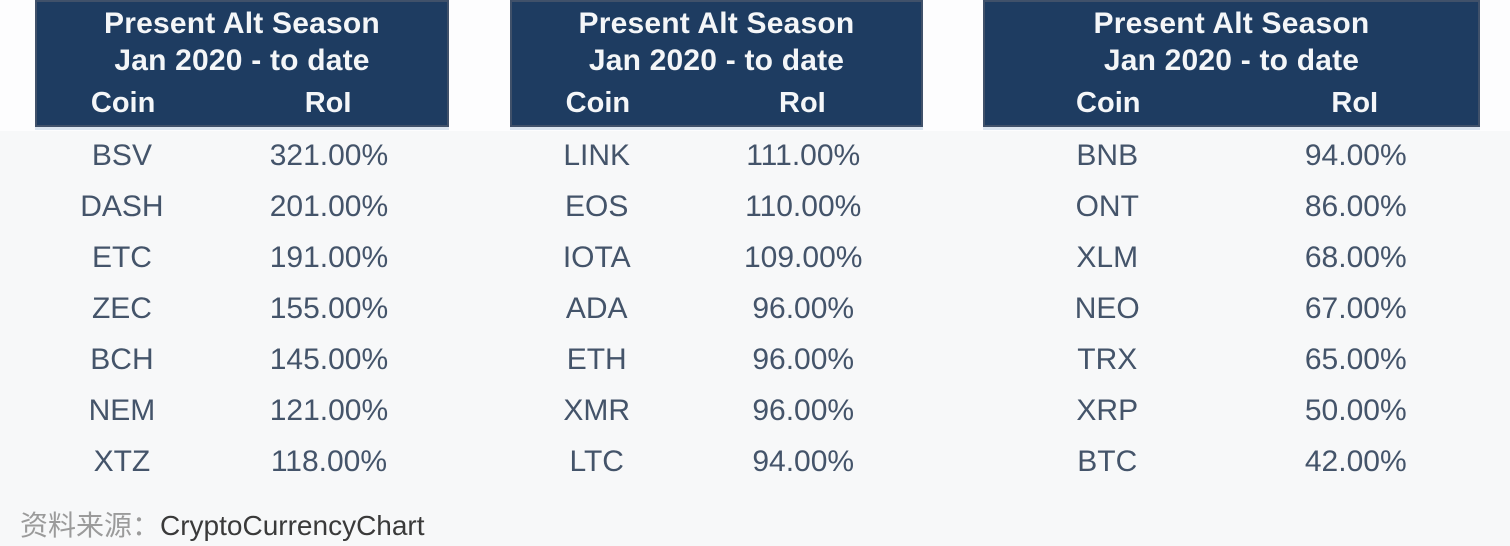 Image resolution: width=1510 pixels, height=546 pixels. Describe the element at coordinates (1107, 359) in the screenshot. I see `coin-cell: TRX` at that location.